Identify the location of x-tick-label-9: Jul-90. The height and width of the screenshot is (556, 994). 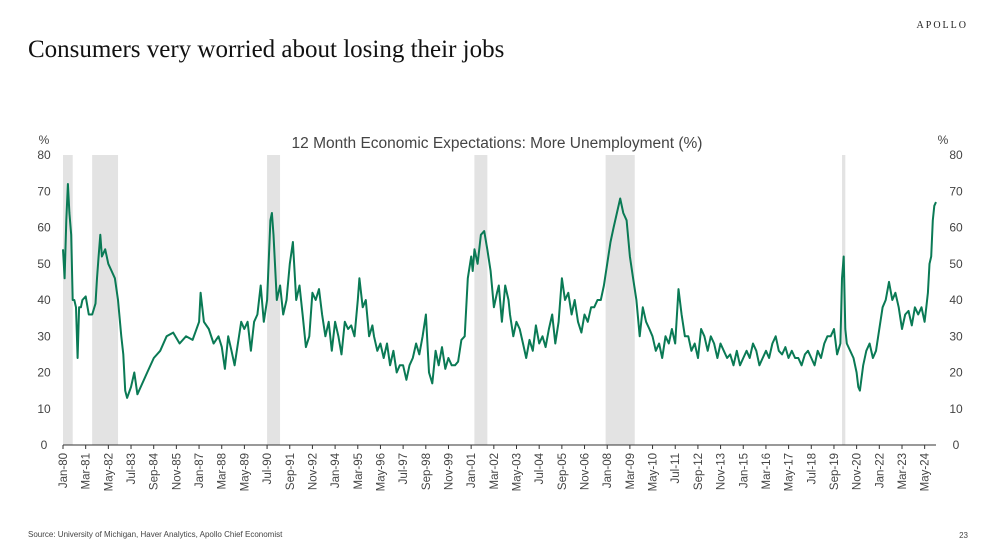
(268, 468).